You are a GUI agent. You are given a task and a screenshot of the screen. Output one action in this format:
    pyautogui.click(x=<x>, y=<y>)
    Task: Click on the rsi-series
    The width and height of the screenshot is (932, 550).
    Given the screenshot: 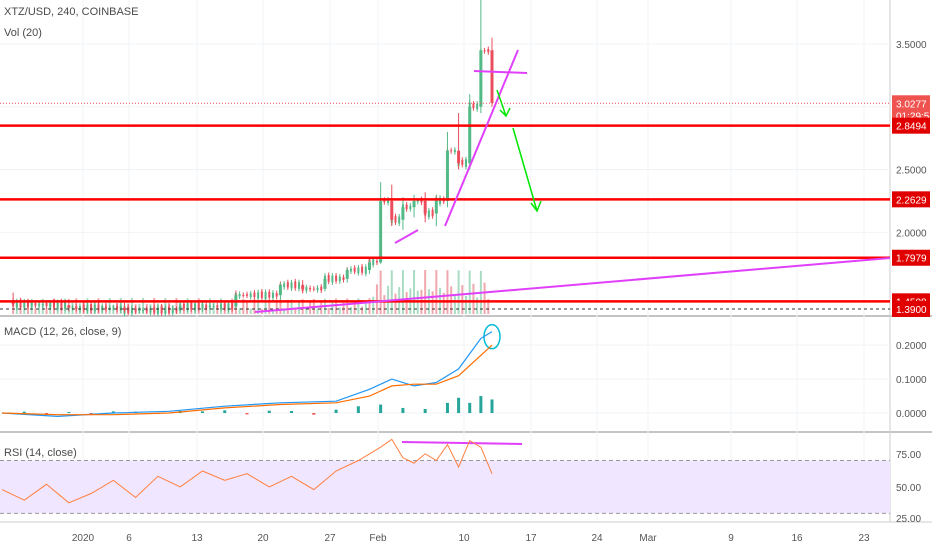 What is the action you would take?
    pyautogui.click(x=247, y=471)
    